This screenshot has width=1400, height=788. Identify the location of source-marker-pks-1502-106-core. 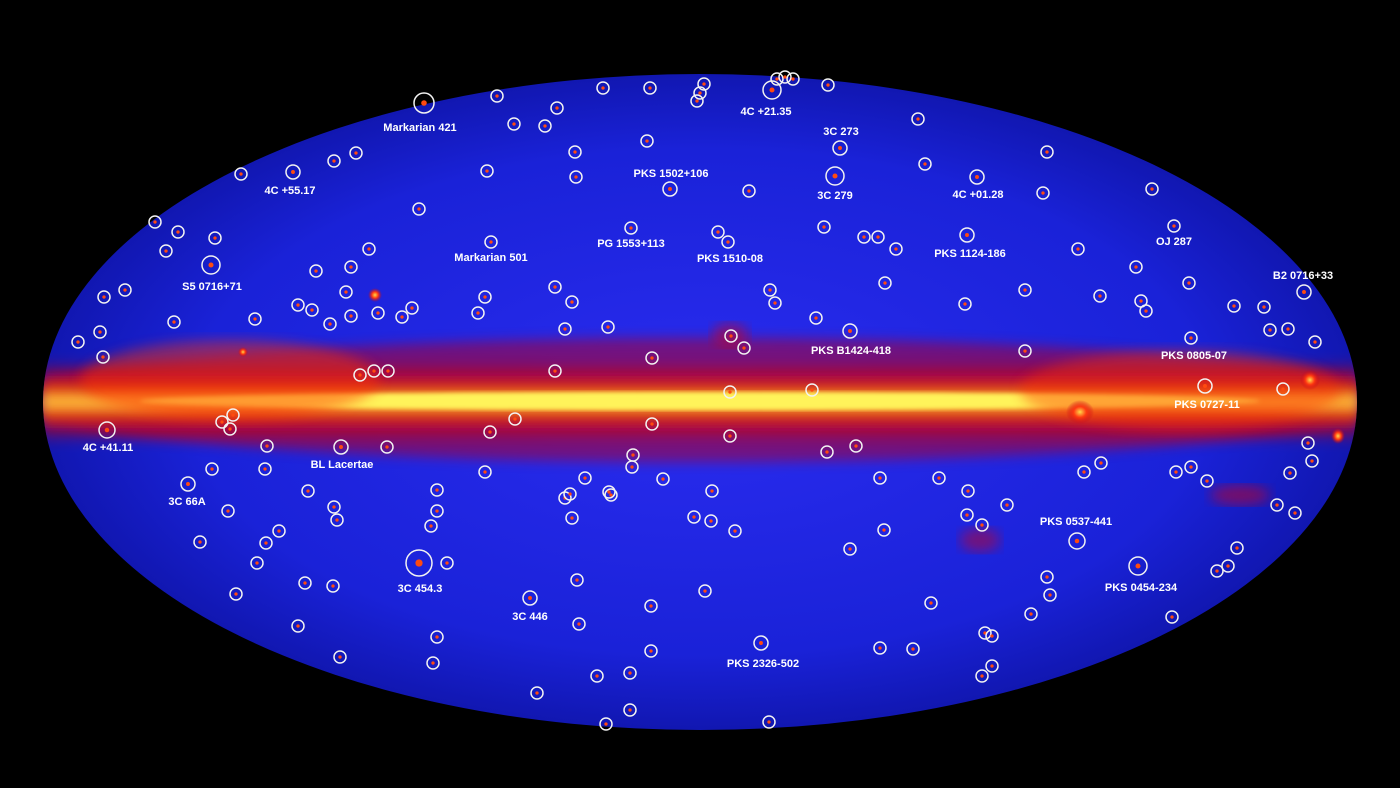
(670, 189).